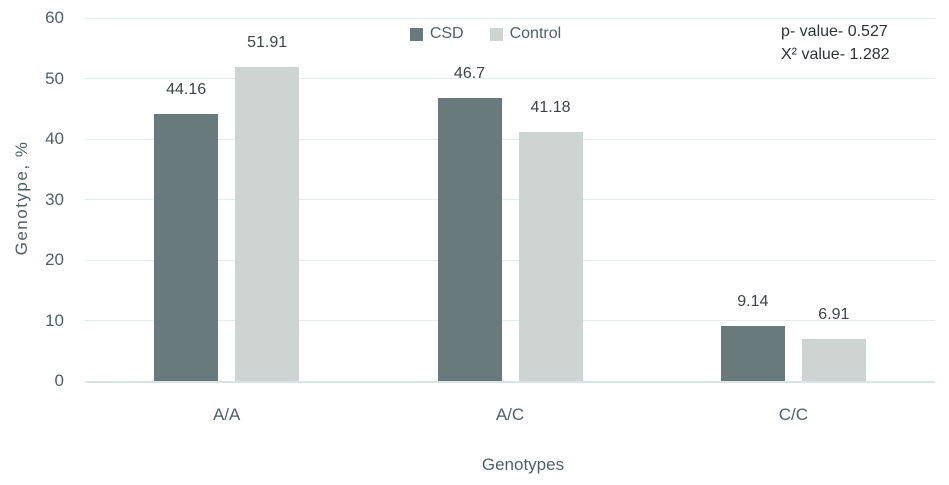 This screenshot has width=949, height=485. I want to click on bar-csd-a-c, so click(469, 239).